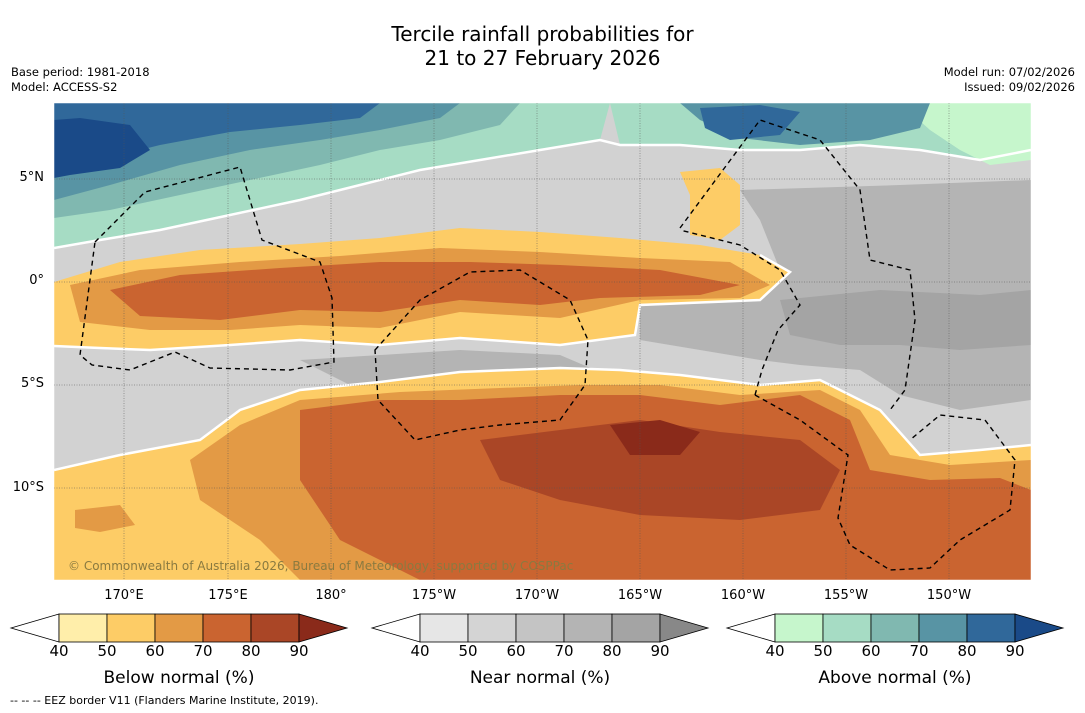  What do you see at coordinates (1015, 651) in the screenshot?
I see `above-tick-90: 90` at bounding box center [1015, 651].